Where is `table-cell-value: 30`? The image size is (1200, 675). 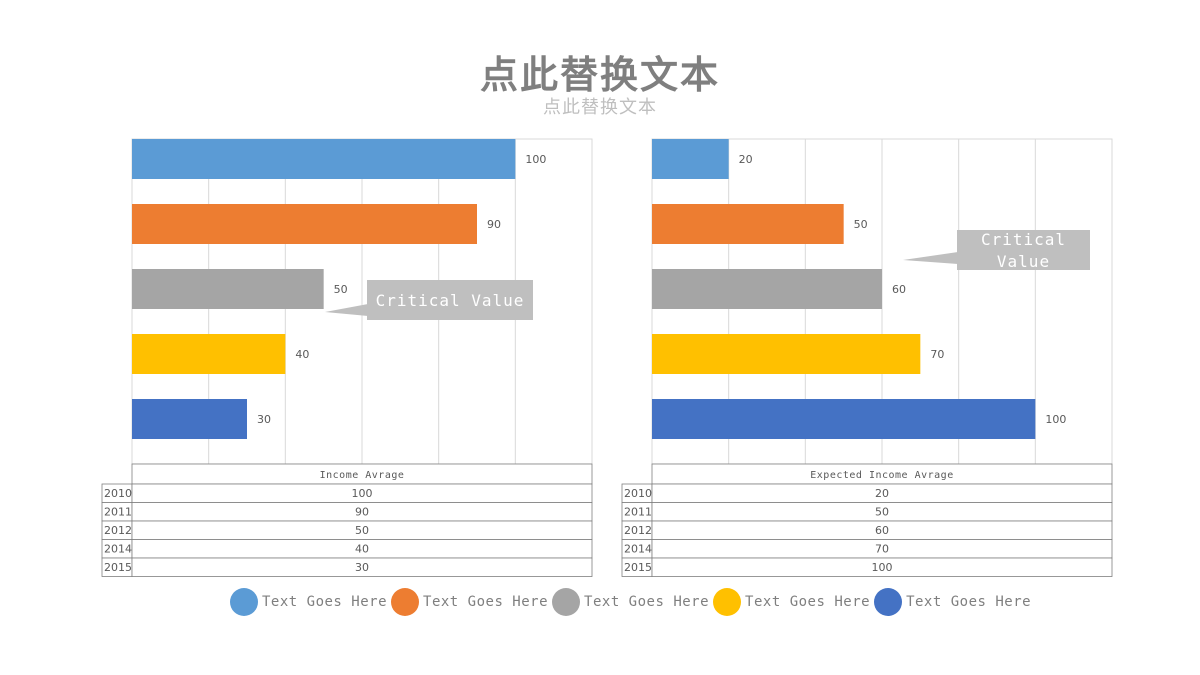 table-cell-value: 30 is located at coordinates (362, 567).